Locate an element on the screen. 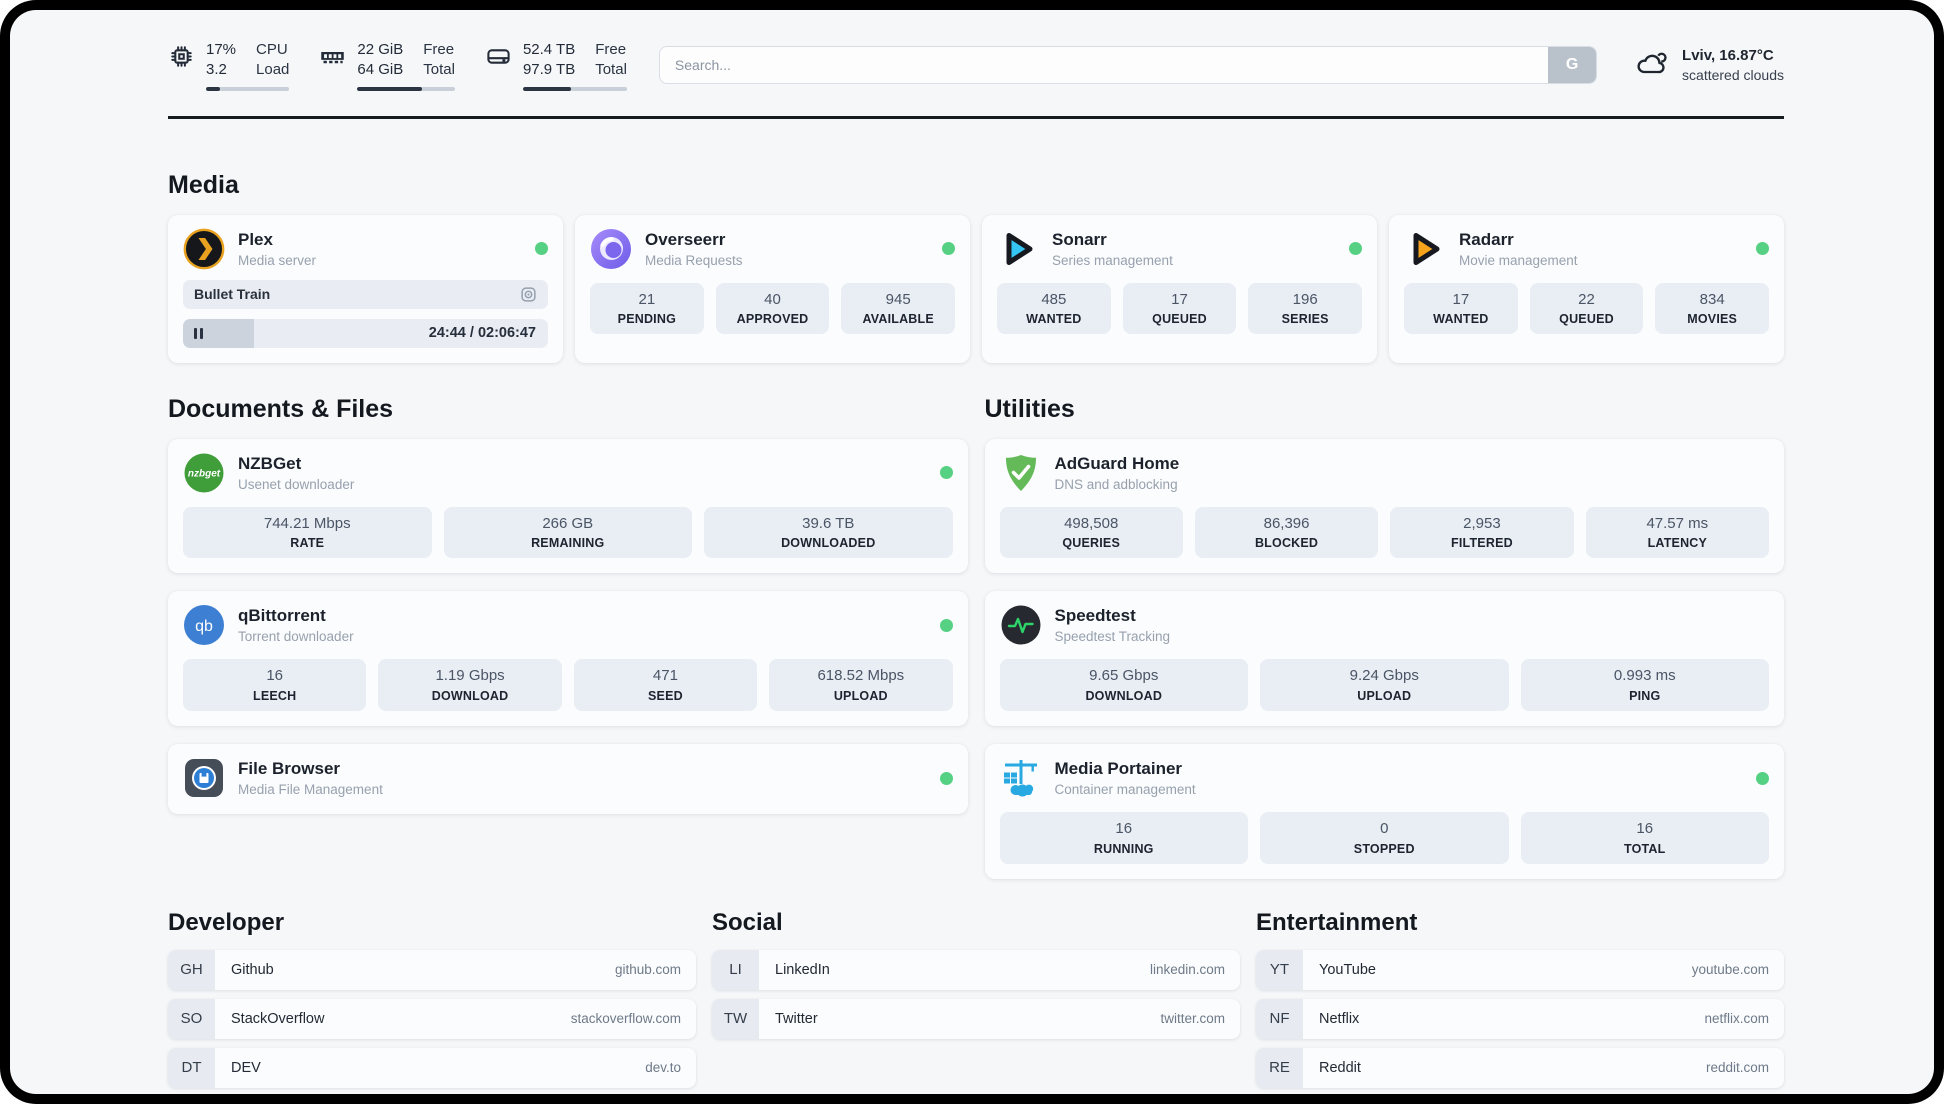 The width and height of the screenshot is (1944, 1104). app-subtitle: Usenet downloader is located at coordinates (296, 484).